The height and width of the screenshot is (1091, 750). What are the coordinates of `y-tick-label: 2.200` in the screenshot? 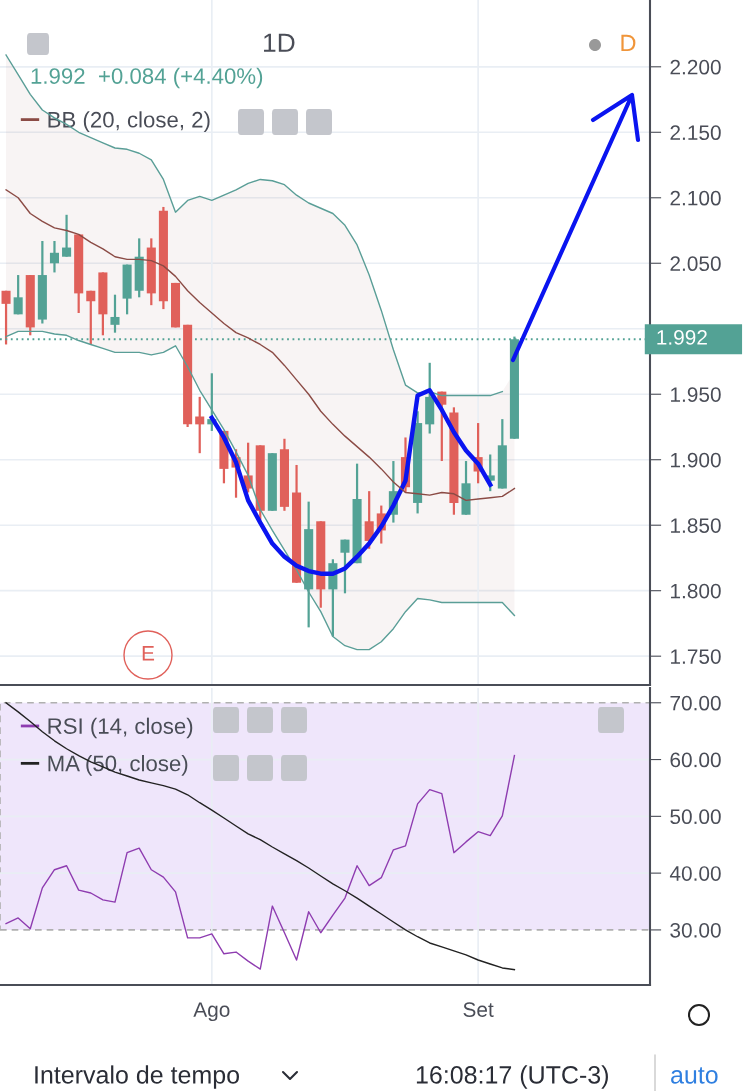 It's located at (695, 67).